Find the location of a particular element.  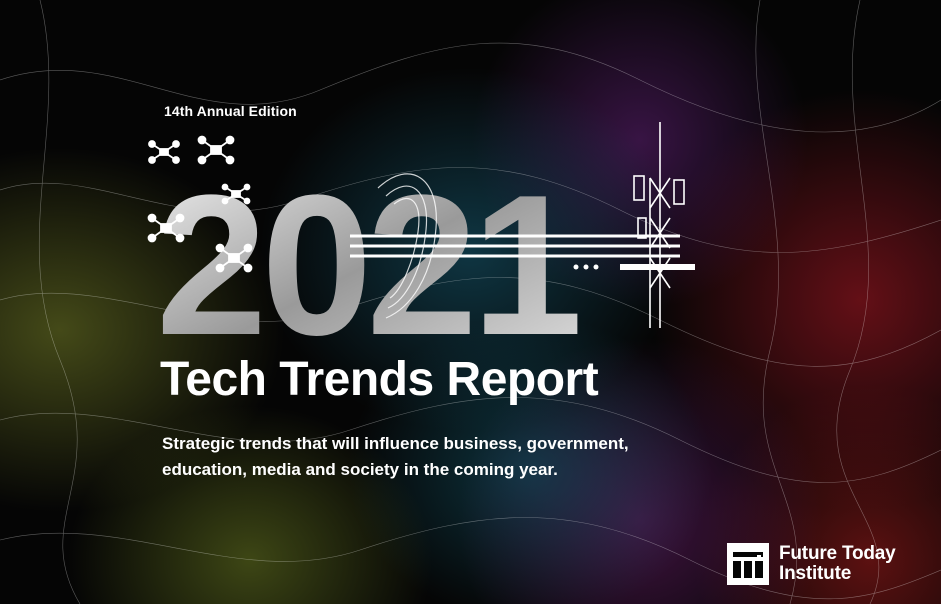

report-title: Tech Trends Report is located at coordinates (379, 379).